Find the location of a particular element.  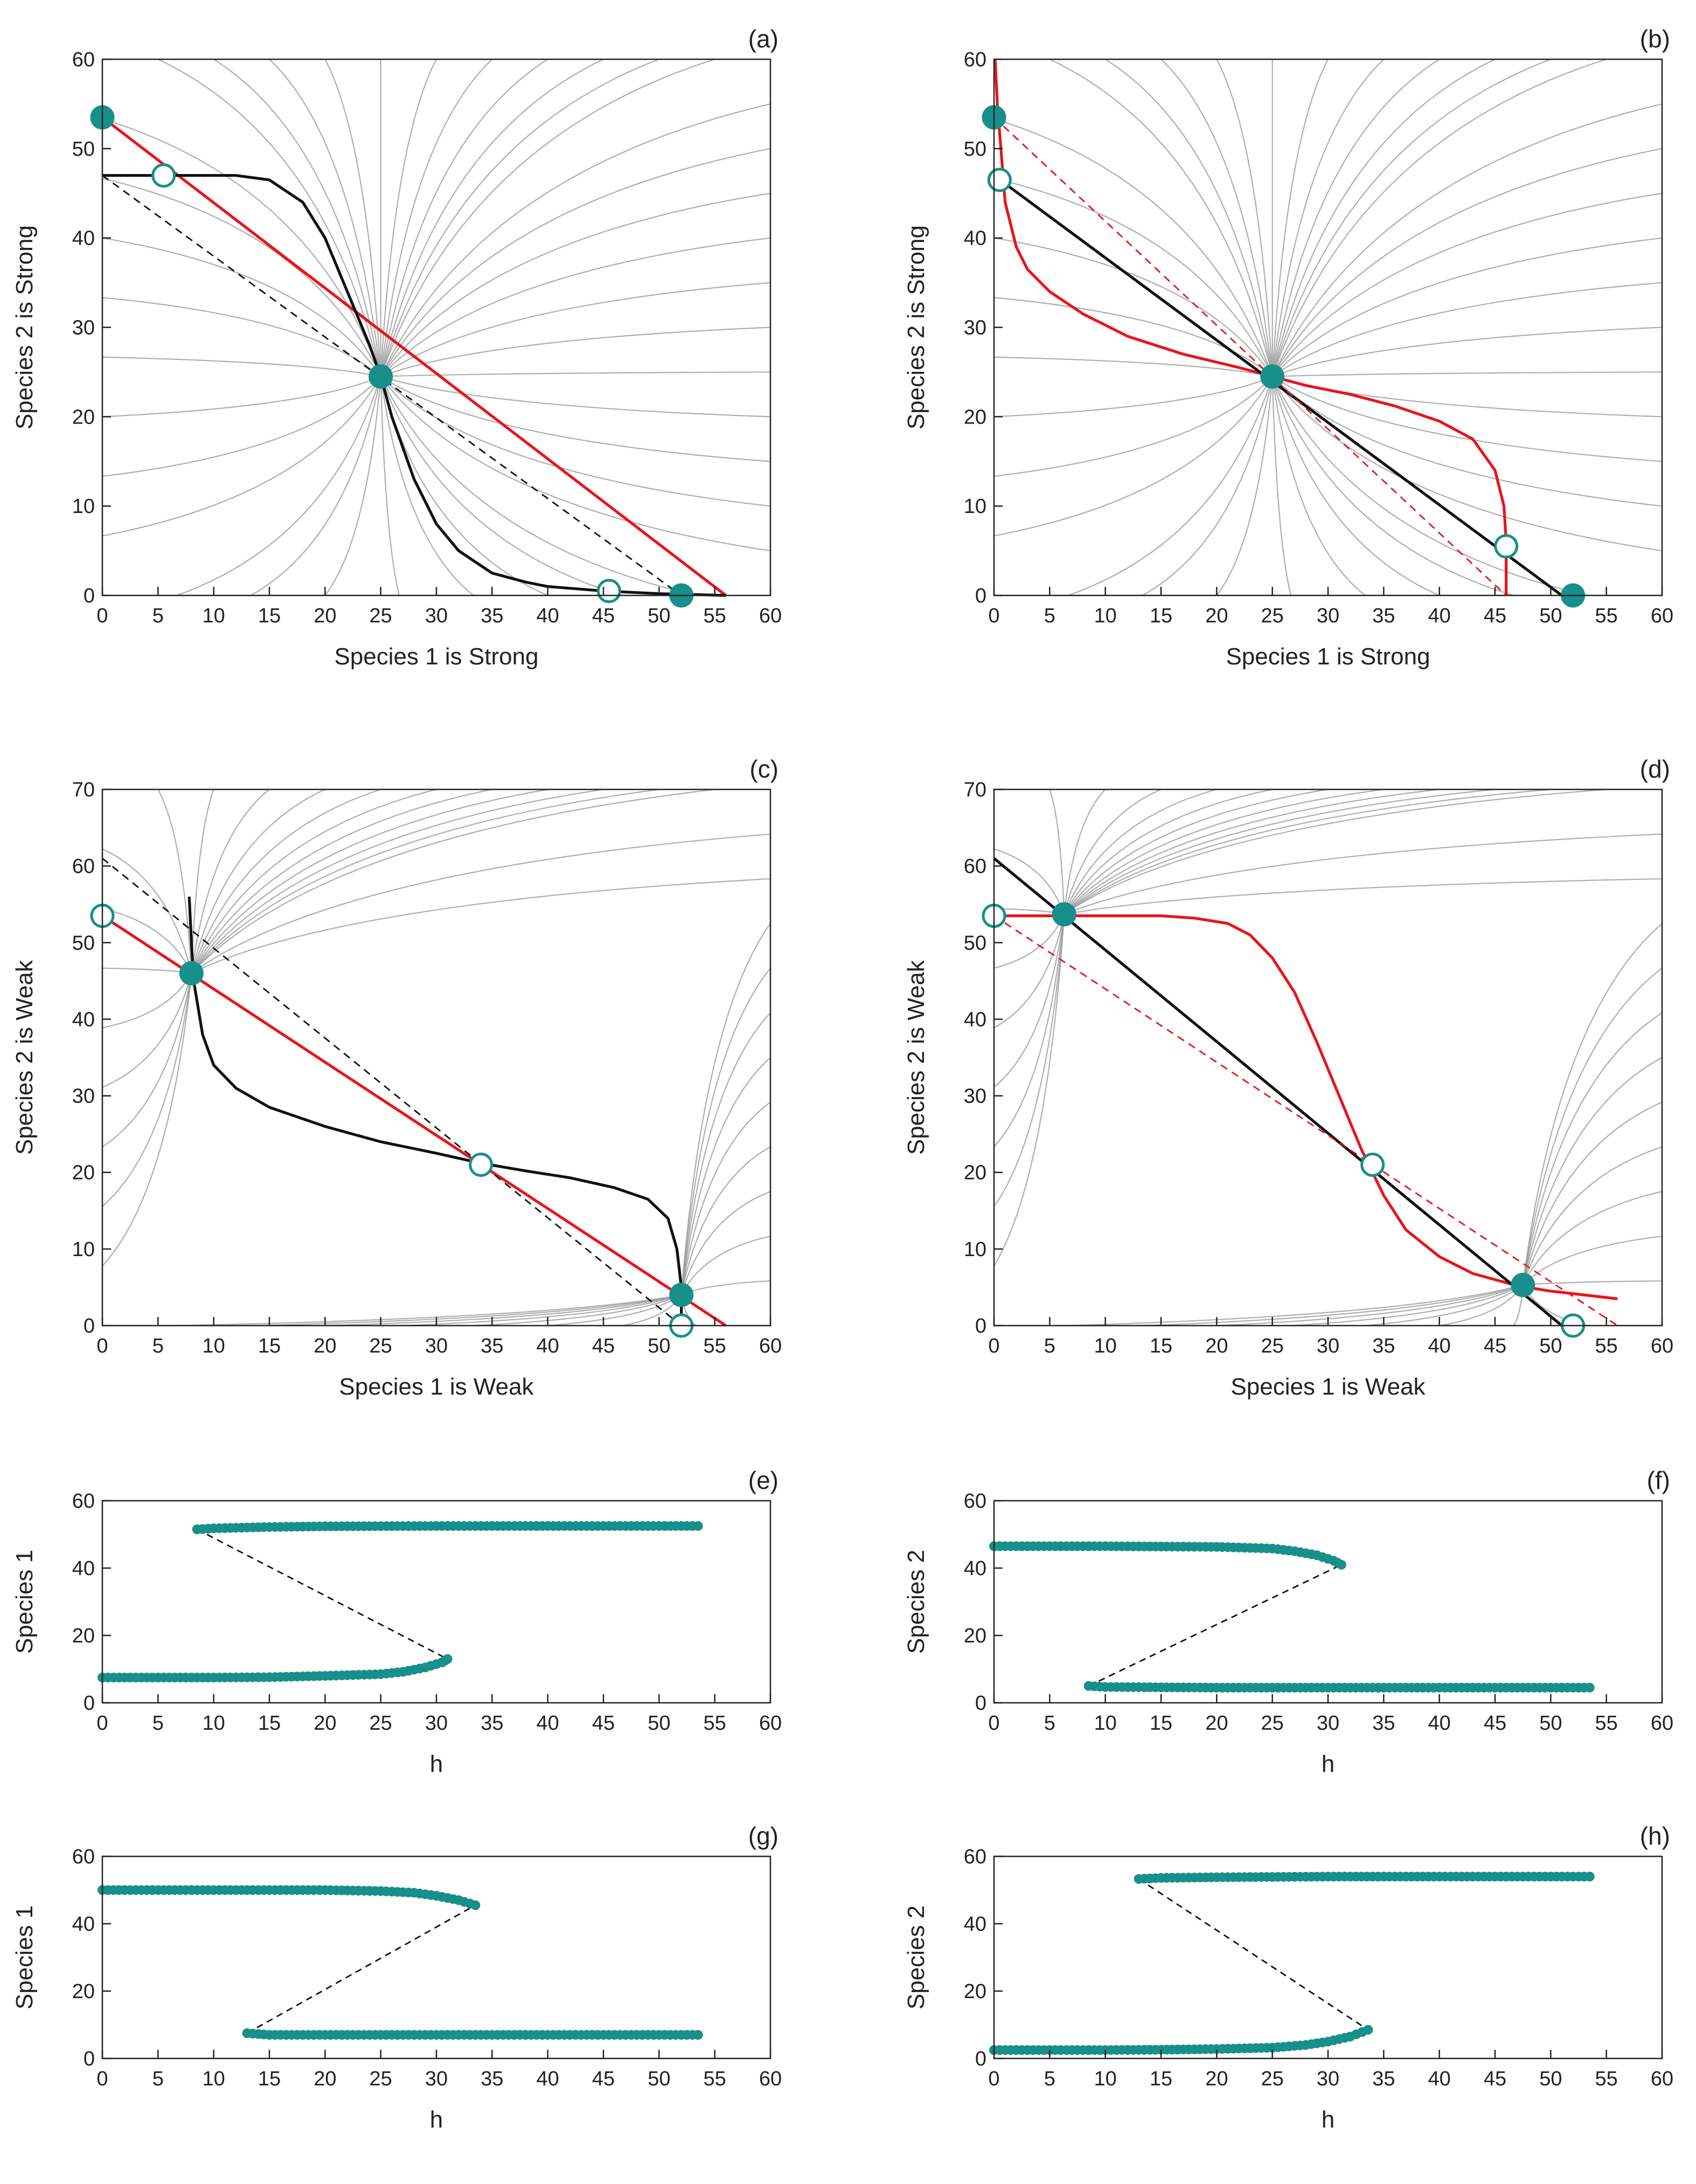

x-tick-label-c-3: 15 is located at coordinates (269, 1346).